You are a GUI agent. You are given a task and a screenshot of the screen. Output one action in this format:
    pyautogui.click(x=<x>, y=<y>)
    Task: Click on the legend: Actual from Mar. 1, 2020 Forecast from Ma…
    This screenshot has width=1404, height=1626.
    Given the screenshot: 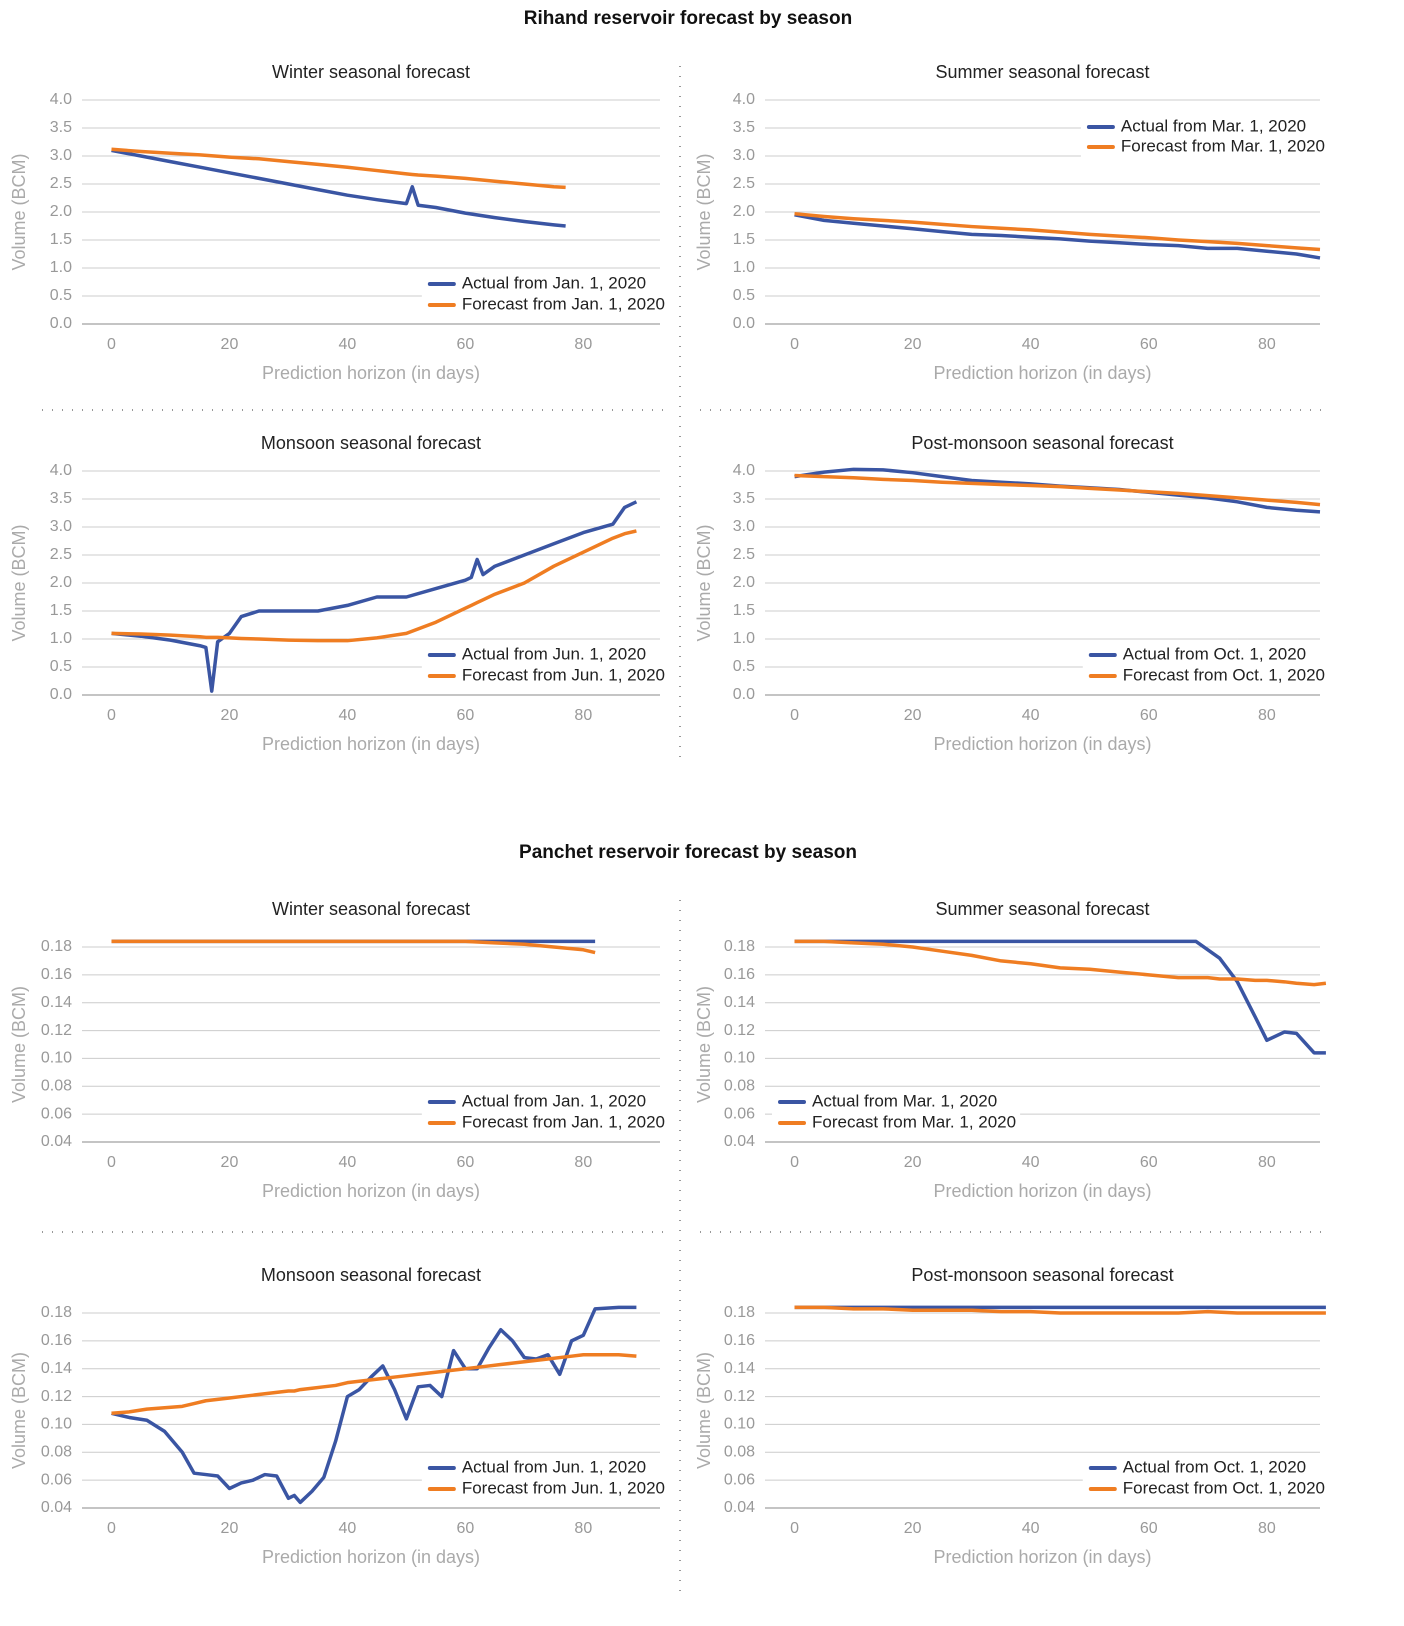 What is the action you would take?
    pyautogui.click(x=896, y=1112)
    